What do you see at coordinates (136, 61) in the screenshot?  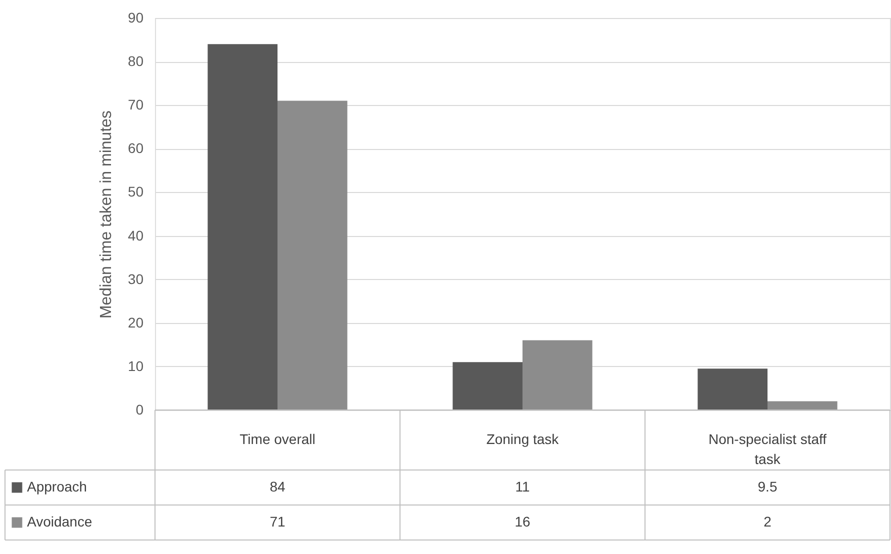 I see `y-tick-label: 80` at bounding box center [136, 61].